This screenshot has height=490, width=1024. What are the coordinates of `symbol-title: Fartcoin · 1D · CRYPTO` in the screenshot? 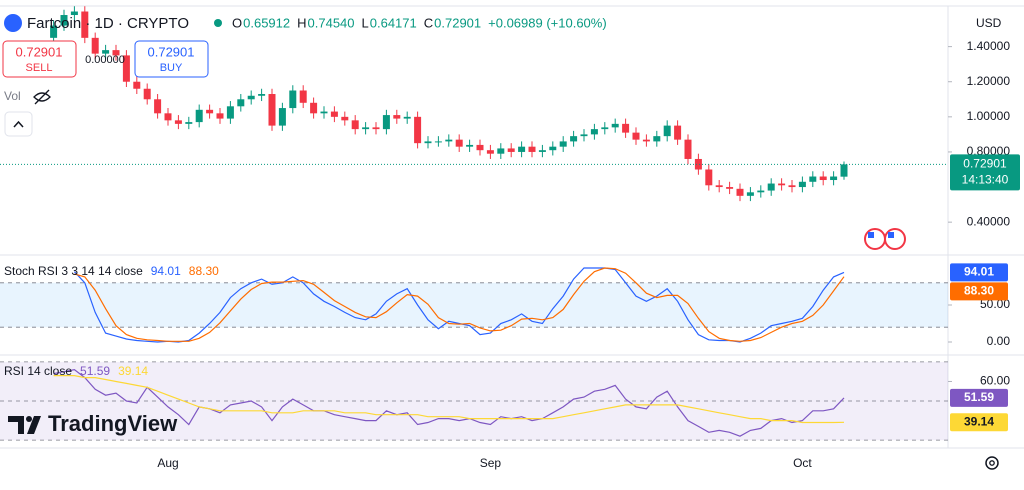 It's located at (108, 23).